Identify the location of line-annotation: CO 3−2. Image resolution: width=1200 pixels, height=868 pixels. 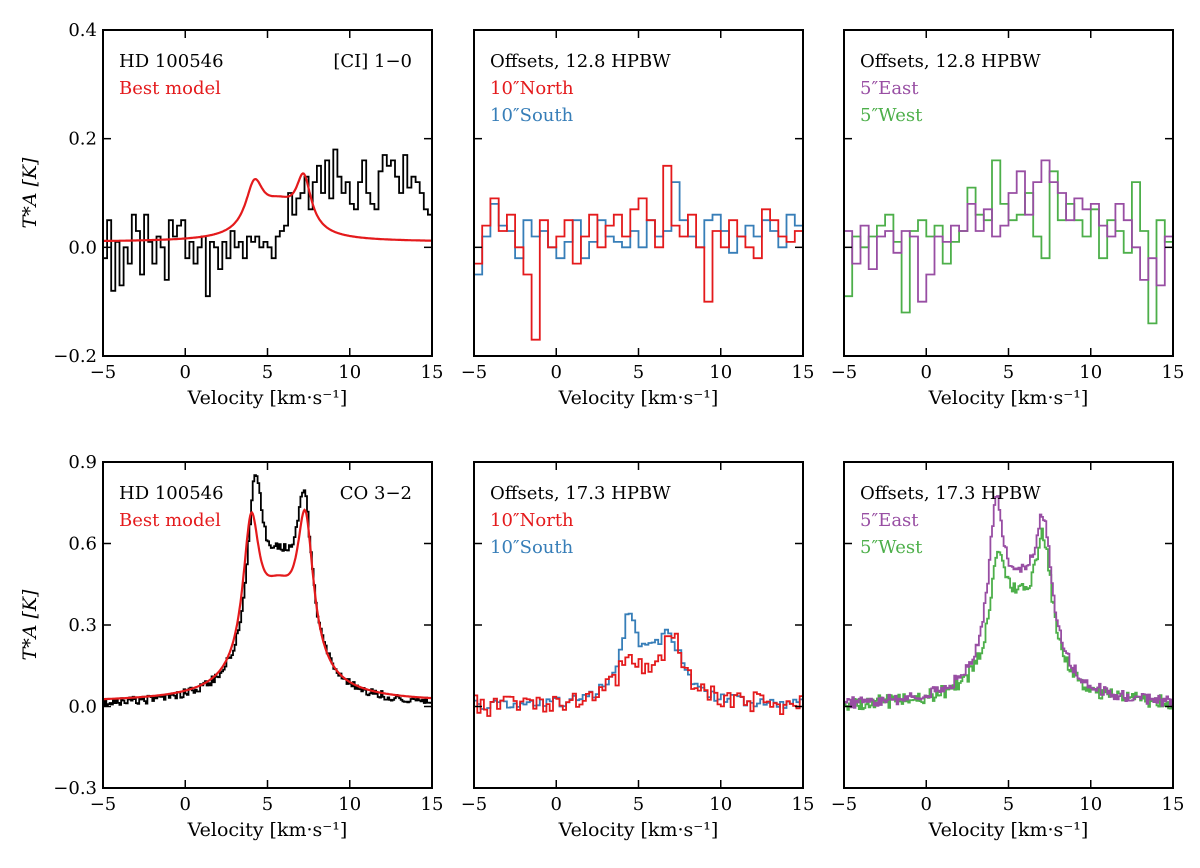
(376, 493).